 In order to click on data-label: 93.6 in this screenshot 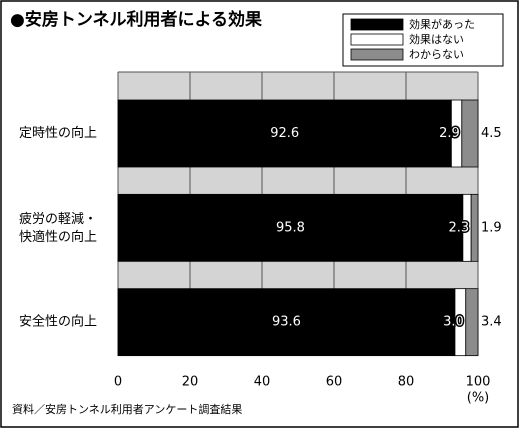, I will do `click(286, 322)`.